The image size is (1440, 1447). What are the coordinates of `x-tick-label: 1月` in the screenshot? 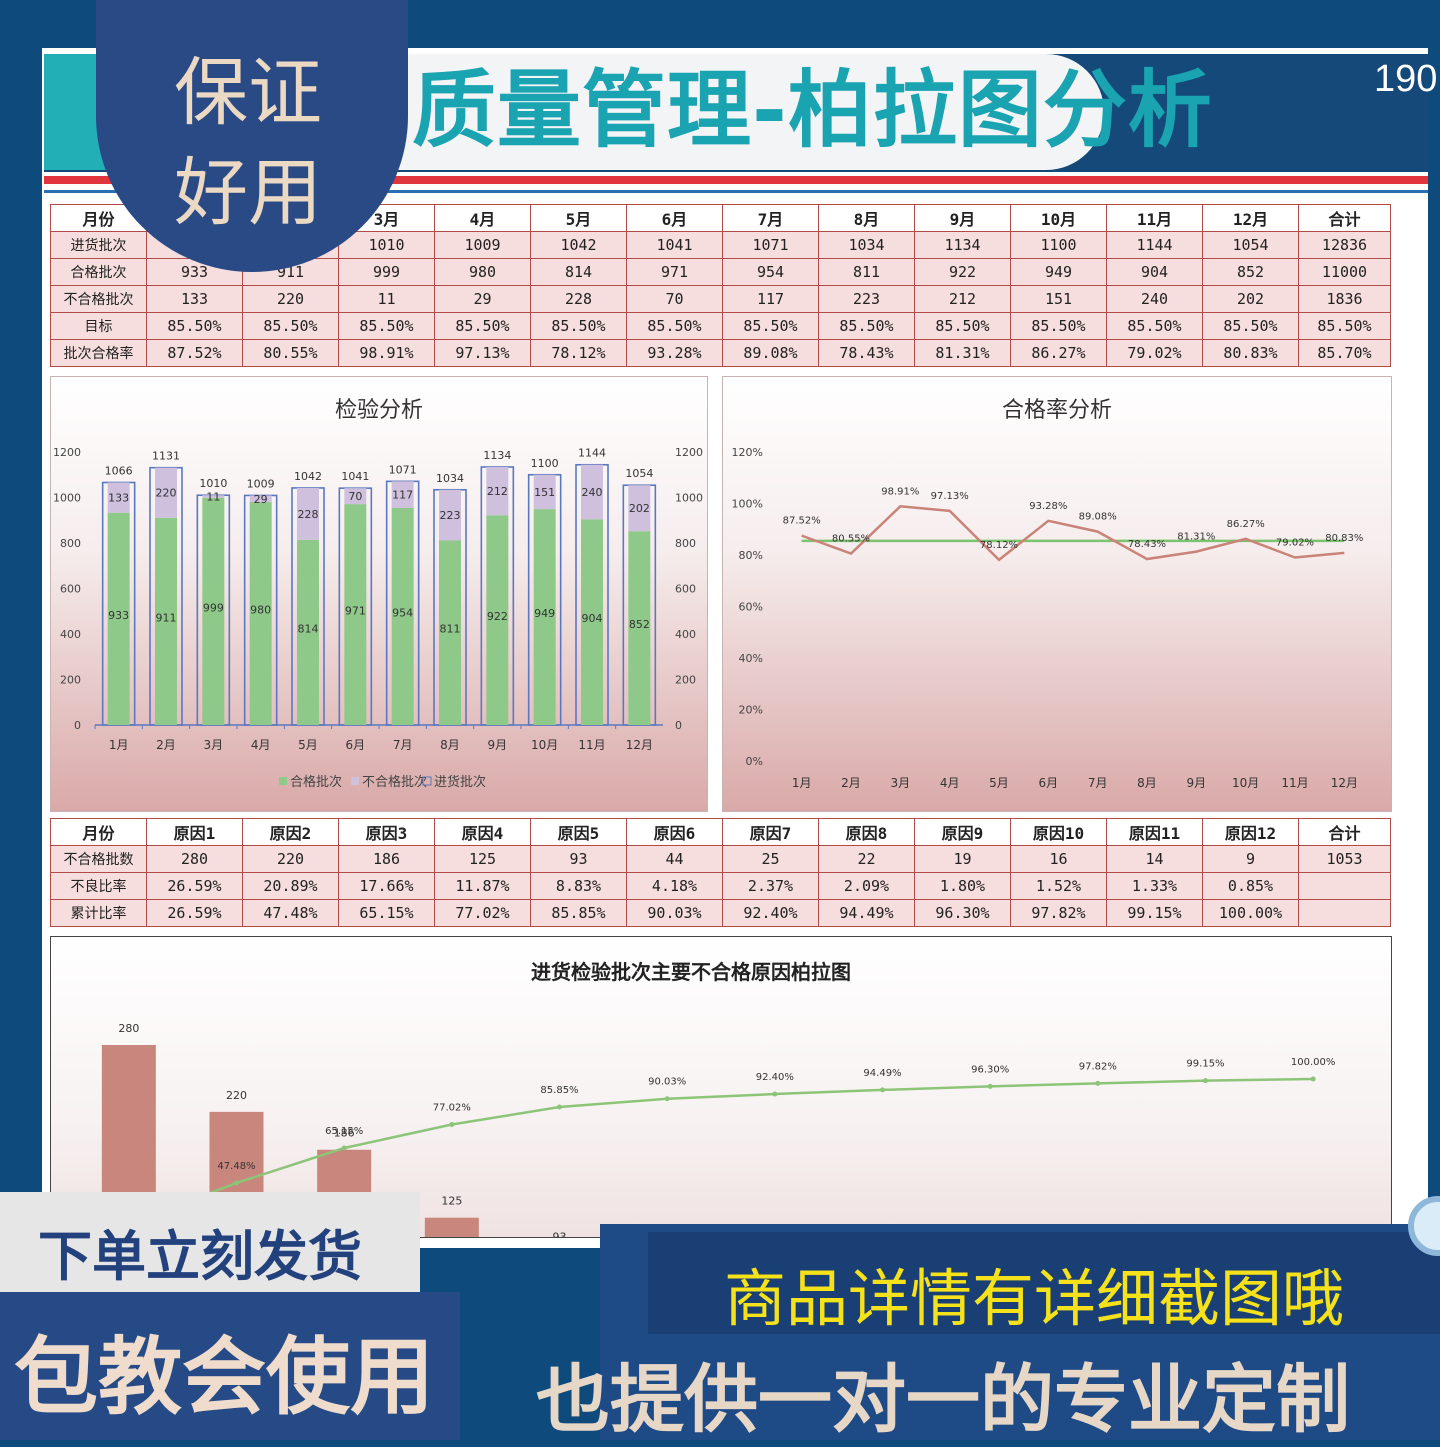 It's located at (802, 783).